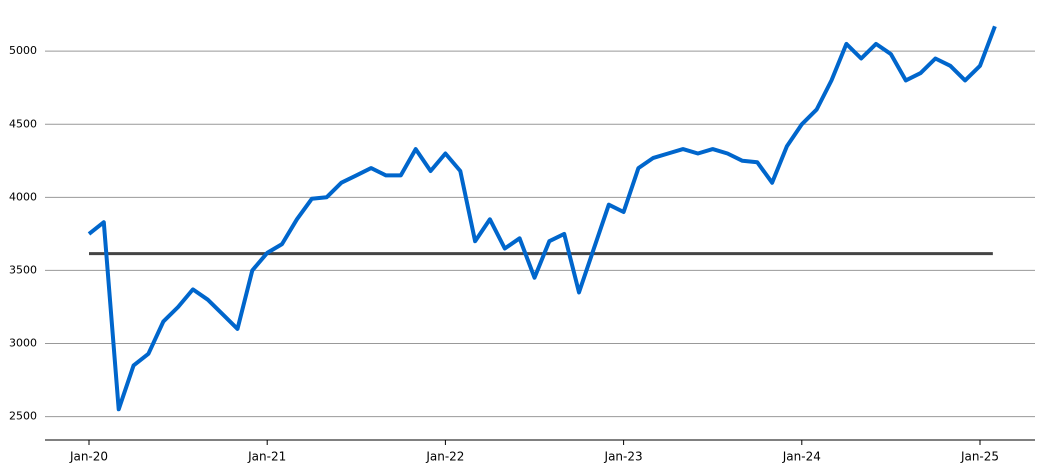 Image resolution: width=1043 pixels, height=471 pixels. Describe the element at coordinates (88, 457) in the screenshot. I see `x-tick-label: Jan-20` at that location.